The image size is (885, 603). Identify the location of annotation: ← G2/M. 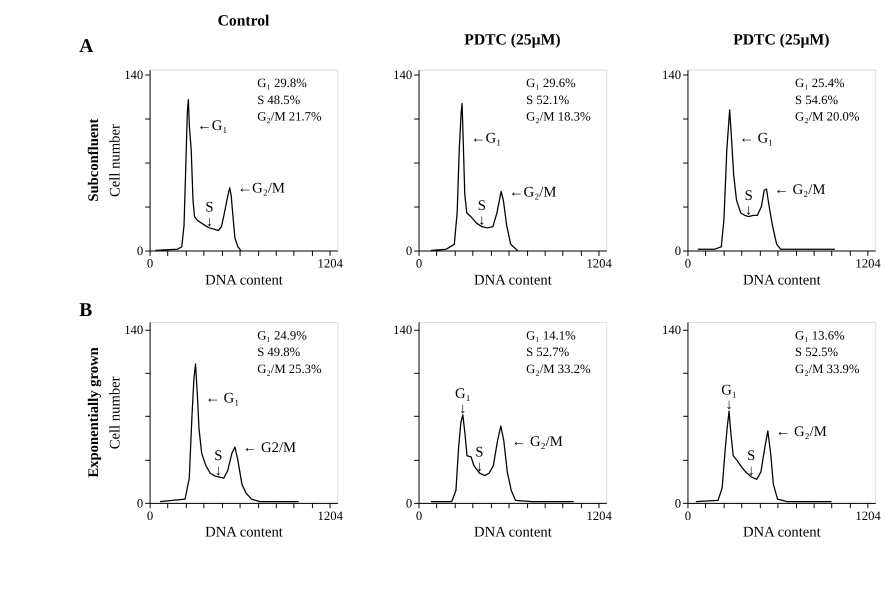
(269, 448).